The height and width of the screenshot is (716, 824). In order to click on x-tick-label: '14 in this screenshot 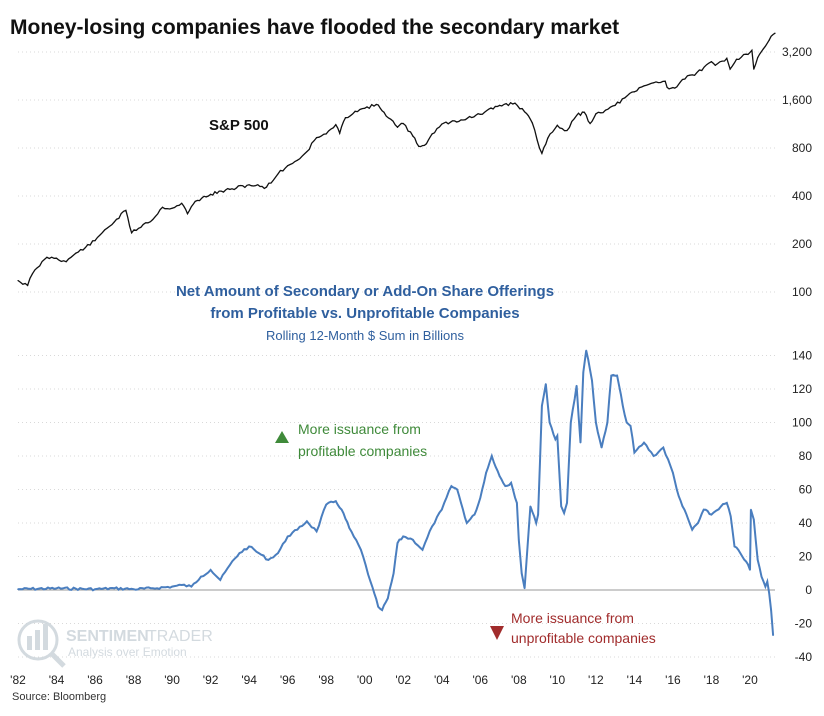, I will do `click(635, 680)`.